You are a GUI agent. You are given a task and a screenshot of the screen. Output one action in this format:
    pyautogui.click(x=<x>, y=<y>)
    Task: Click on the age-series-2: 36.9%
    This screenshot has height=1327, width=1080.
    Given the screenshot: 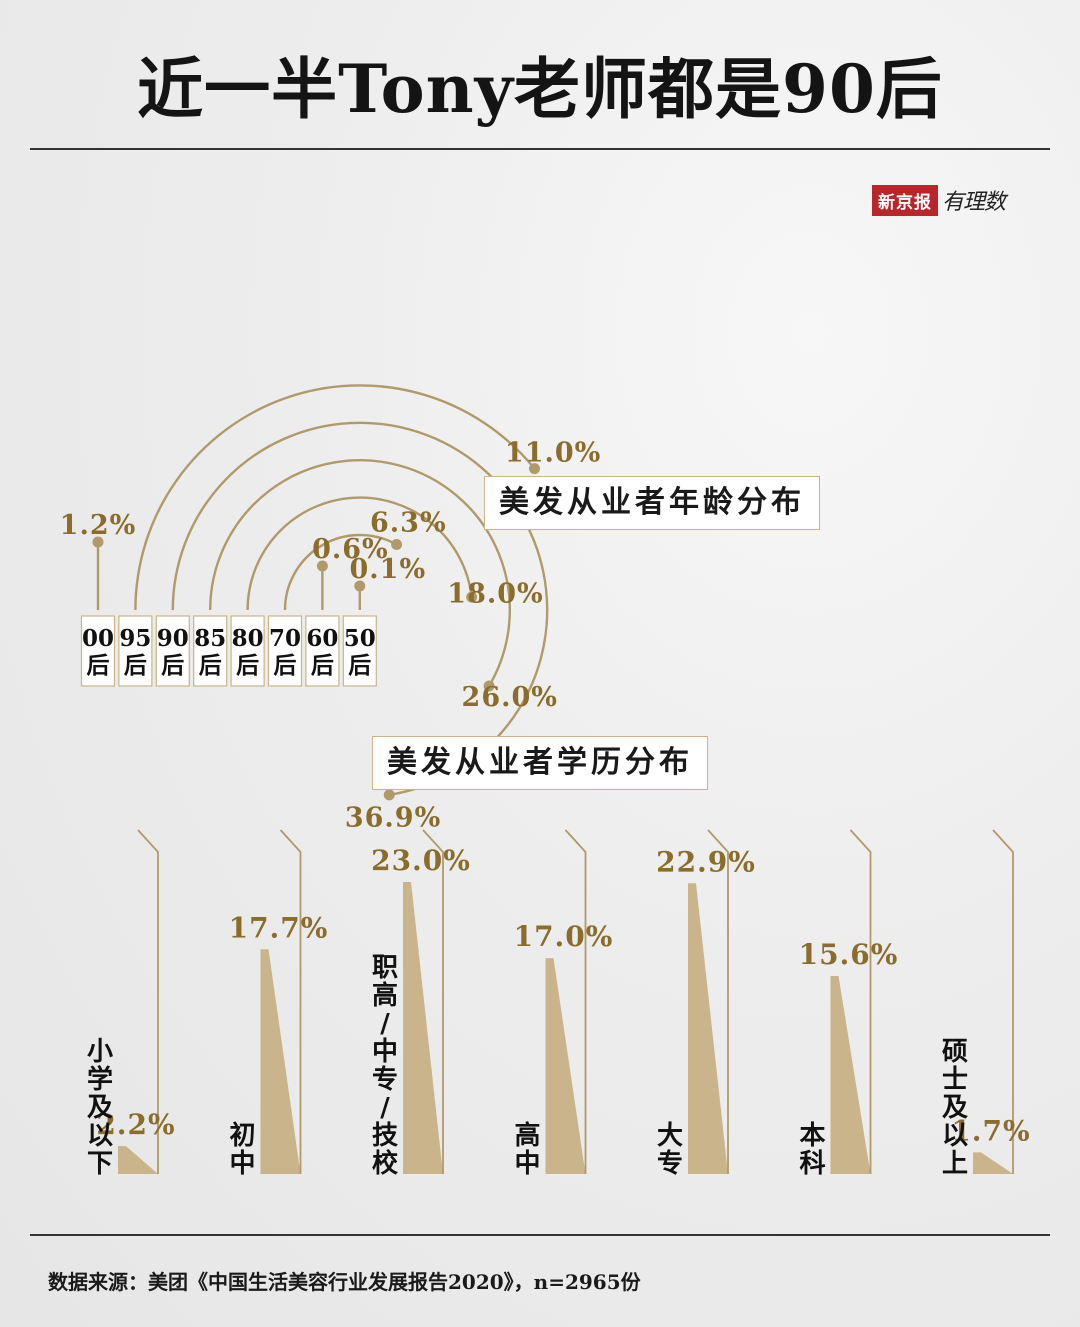 What is the action you would take?
    pyautogui.click(x=360, y=627)
    